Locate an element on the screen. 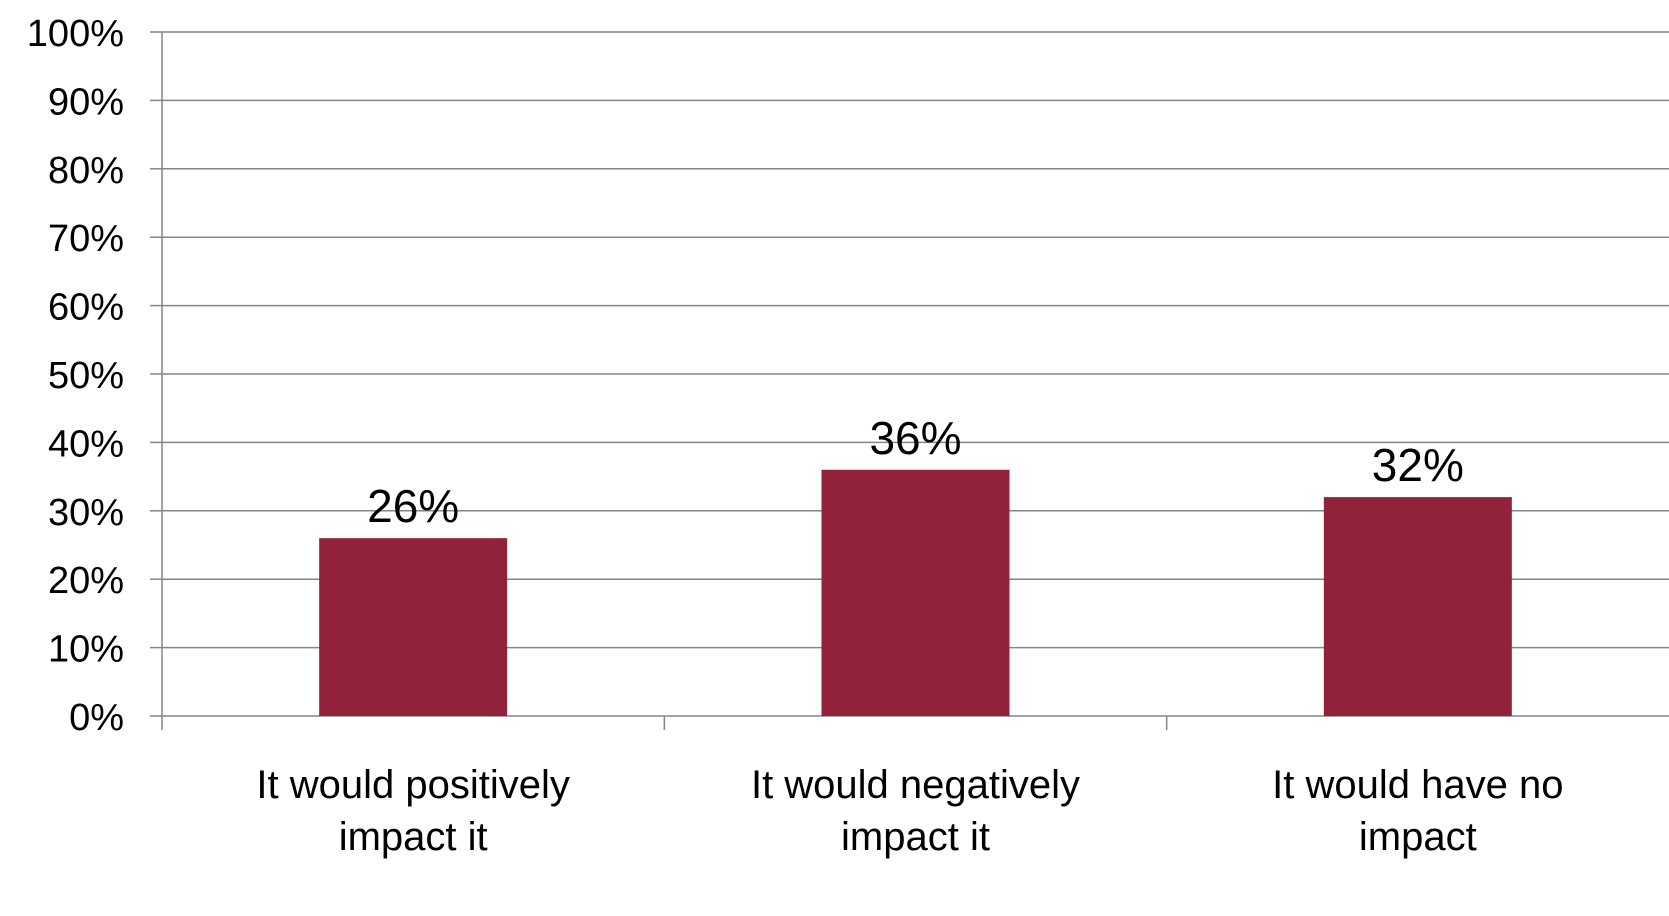 The image size is (1669, 916). y-tick-label: 90% is located at coordinates (86, 102).